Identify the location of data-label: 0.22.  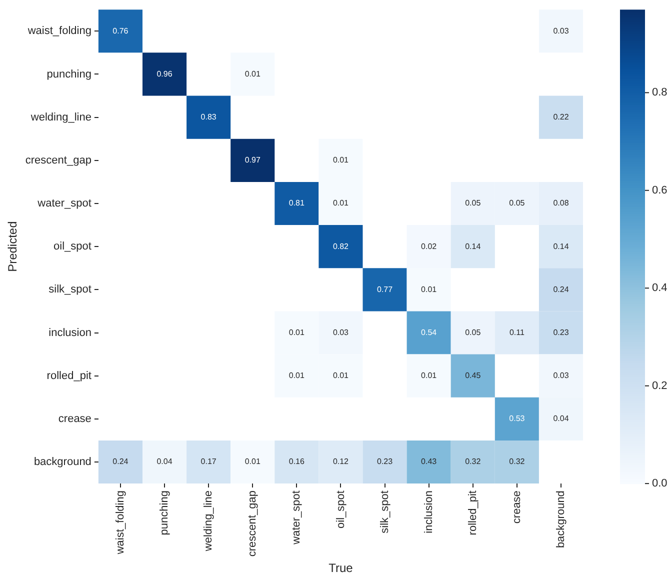
(561, 117).